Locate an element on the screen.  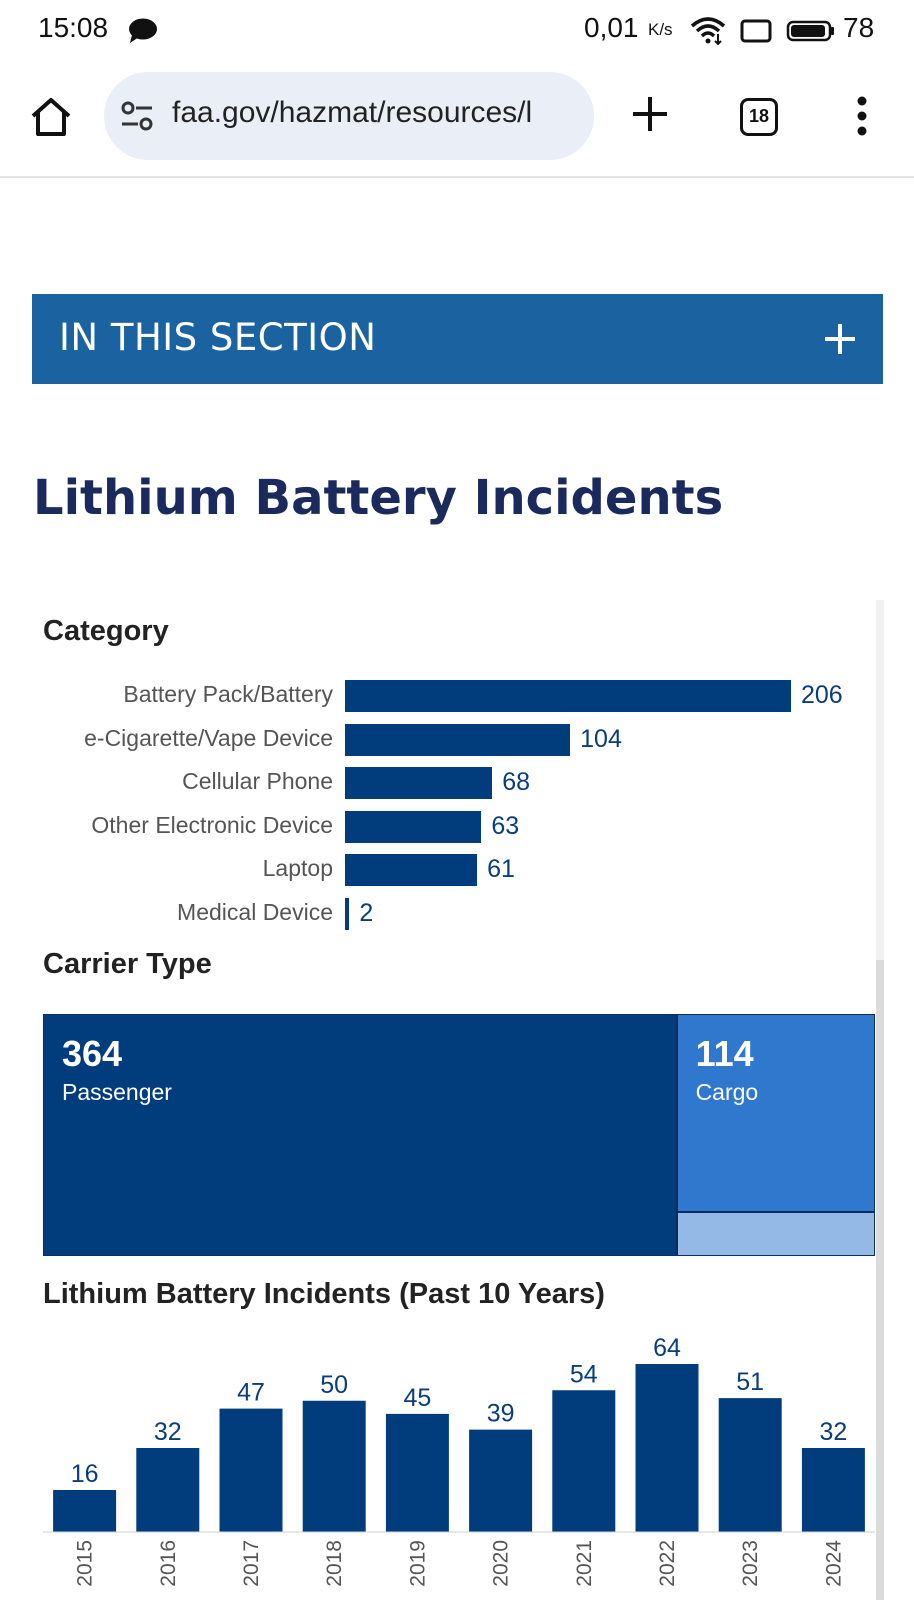
status-time: 15:08 is located at coordinates (73, 27).